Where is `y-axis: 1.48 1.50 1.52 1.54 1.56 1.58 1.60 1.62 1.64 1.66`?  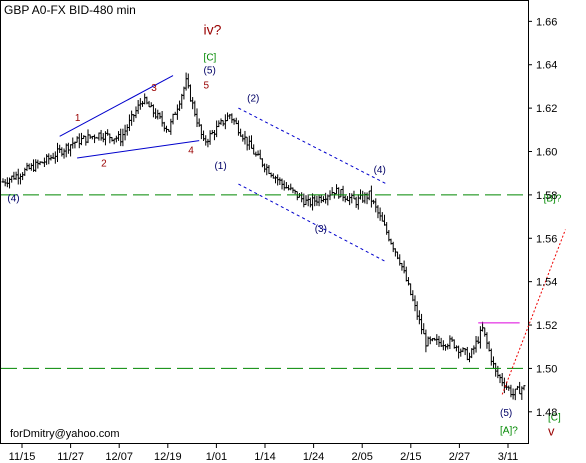
y-axis: 1.48 1.50 1.52 1.54 1.56 1.58 1.60 1.62 1.64 1.66 is located at coordinates (542, 217).